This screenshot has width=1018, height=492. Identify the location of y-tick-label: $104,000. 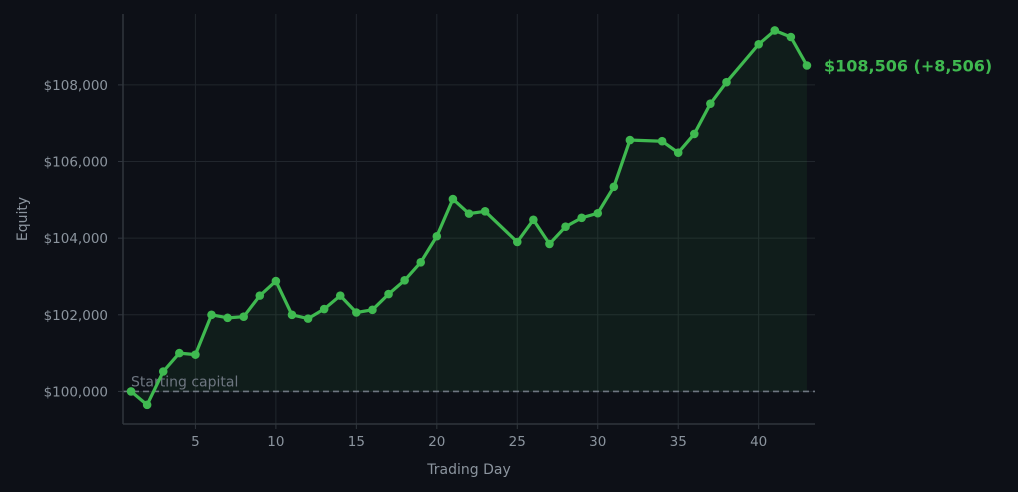
(76, 239).